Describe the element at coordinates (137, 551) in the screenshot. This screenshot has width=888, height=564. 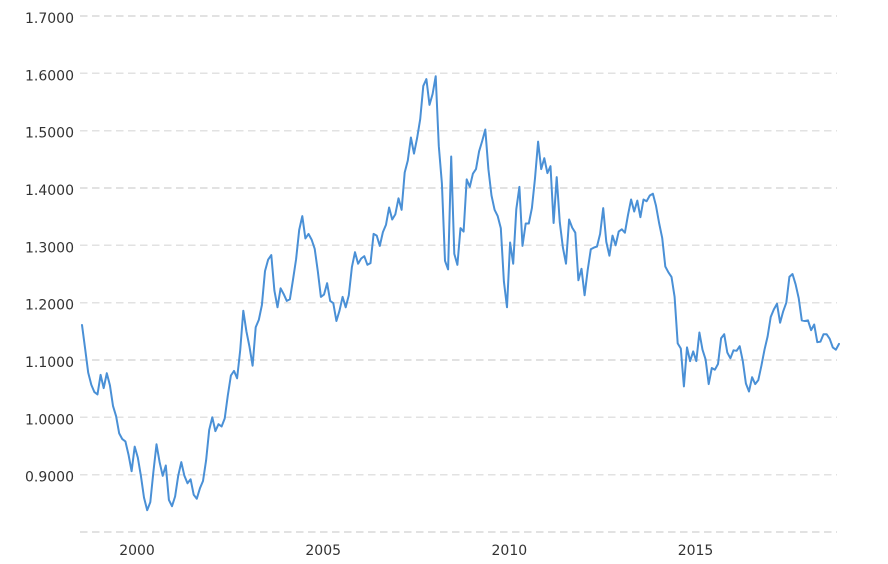
I see `x-axis-tick-label: 2000` at that location.